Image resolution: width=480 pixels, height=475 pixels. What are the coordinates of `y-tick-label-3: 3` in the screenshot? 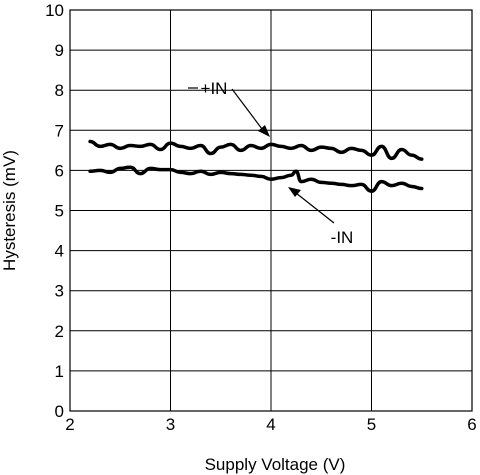 It's located at (59, 291).